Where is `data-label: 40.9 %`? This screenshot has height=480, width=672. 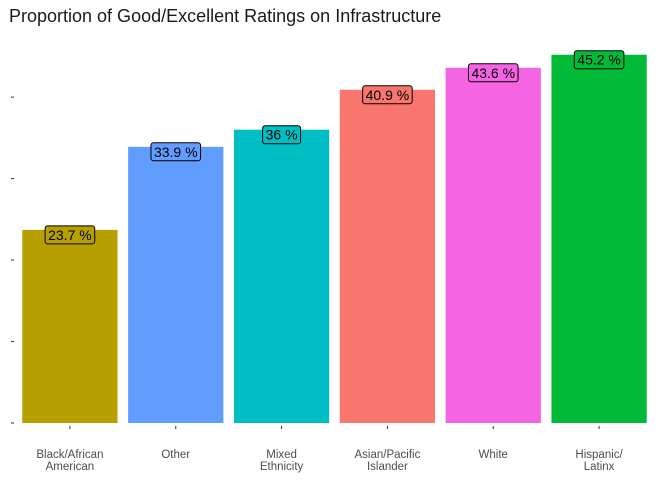
data-label: 40.9 % is located at coordinates (387, 95).